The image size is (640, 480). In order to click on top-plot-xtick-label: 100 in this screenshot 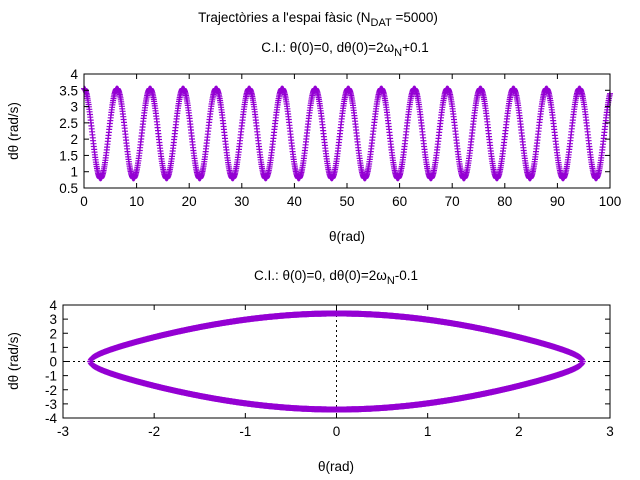, I will do `click(610, 201)`.